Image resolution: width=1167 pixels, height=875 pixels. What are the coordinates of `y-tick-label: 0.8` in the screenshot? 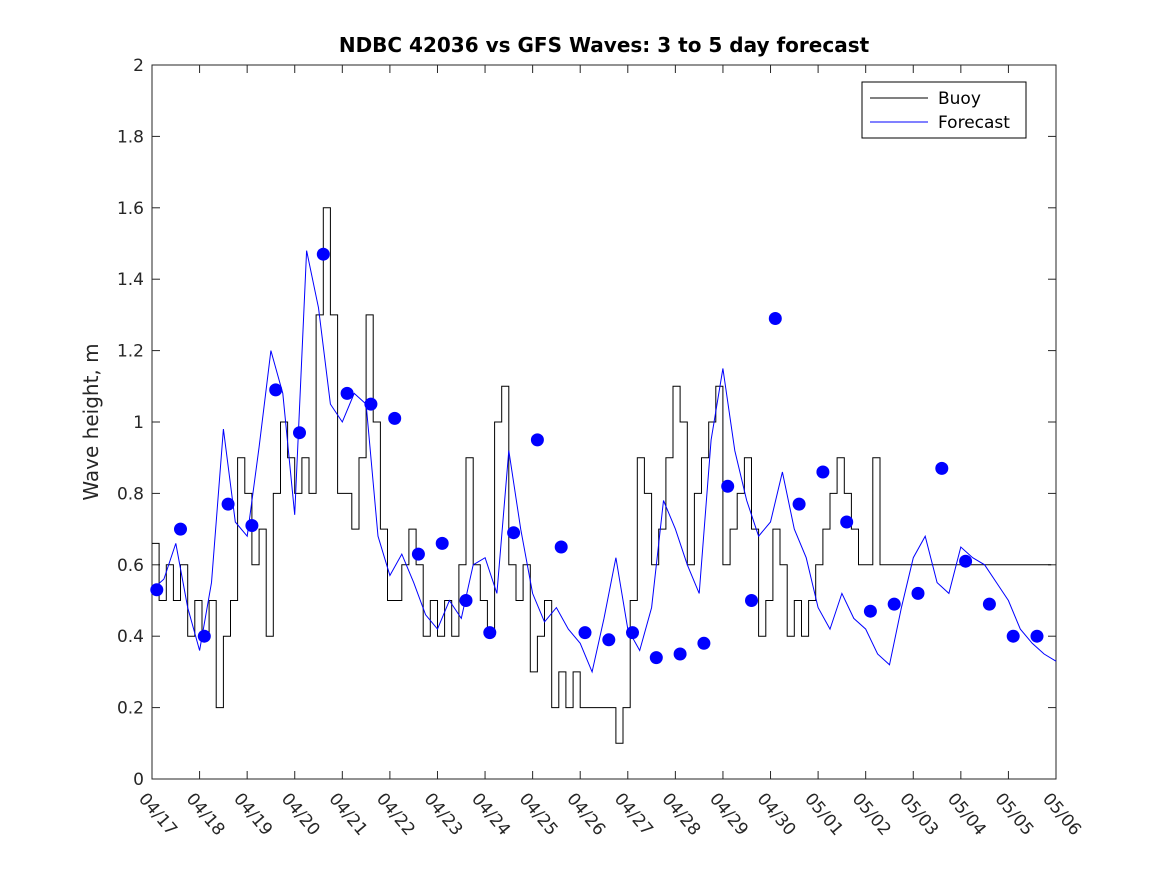 It's located at (130, 494).